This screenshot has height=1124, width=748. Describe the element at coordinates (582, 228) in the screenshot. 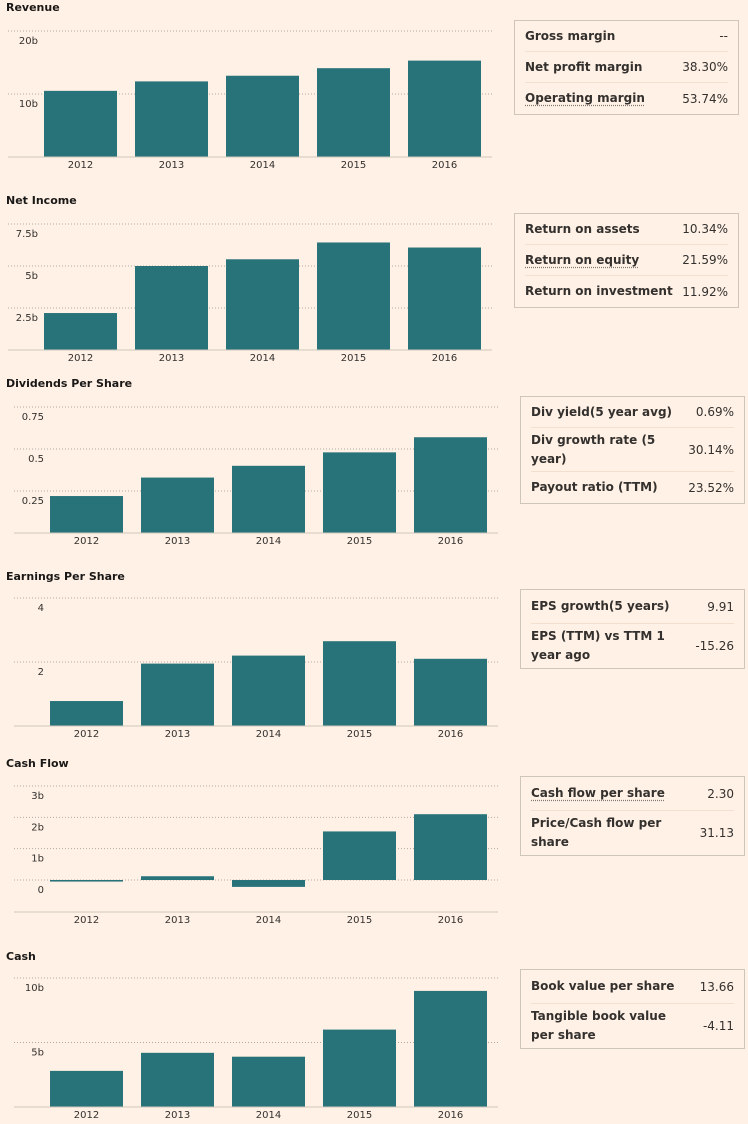

I see `metric-label: Return on assets` at that location.